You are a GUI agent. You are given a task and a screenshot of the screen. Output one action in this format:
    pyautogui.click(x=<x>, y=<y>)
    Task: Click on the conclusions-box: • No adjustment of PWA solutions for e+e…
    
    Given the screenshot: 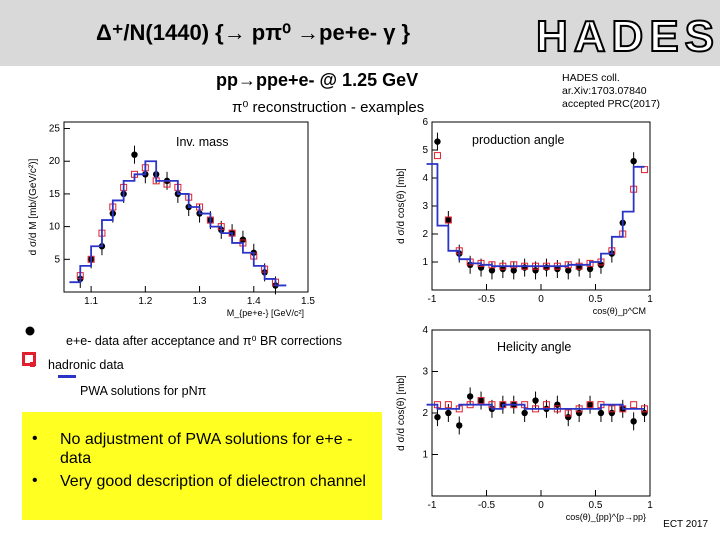 What is the action you would take?
    pyautogui.click(x=202, y=466)
    